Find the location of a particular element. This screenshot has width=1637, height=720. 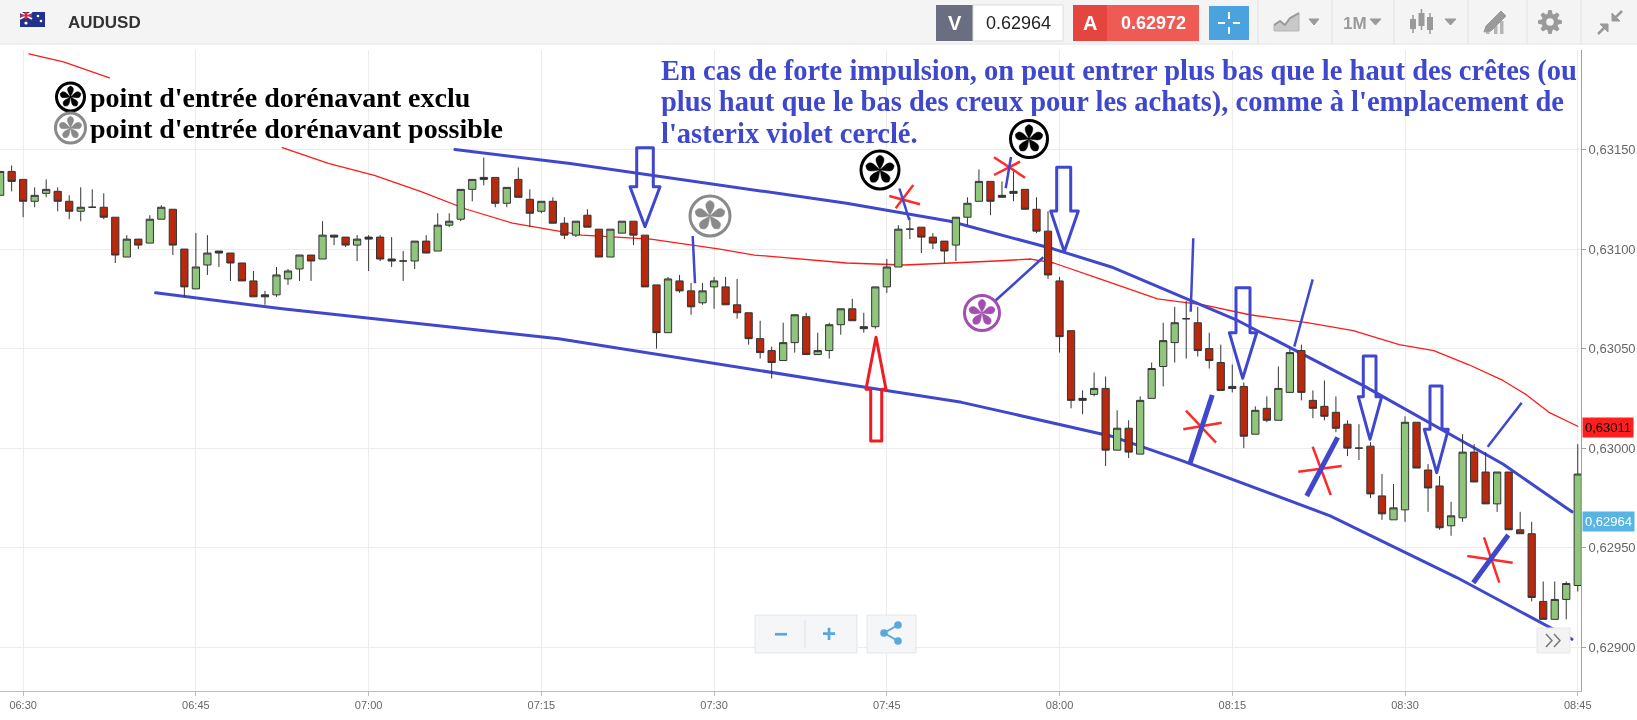

x-tick-label: 07:30 is located at coordinates (714, 705).